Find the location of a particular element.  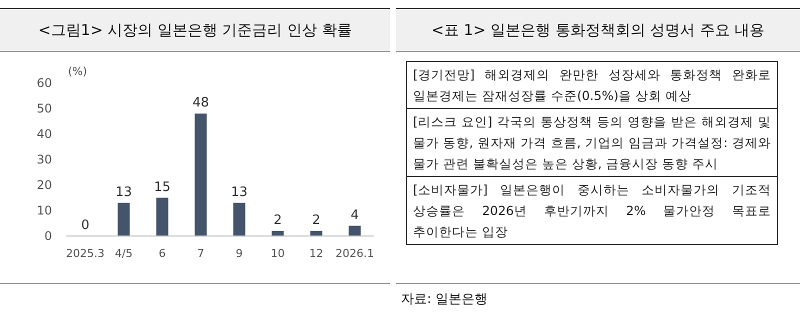

x-tick-label: 4/5 is located at coordinates (123, 253).